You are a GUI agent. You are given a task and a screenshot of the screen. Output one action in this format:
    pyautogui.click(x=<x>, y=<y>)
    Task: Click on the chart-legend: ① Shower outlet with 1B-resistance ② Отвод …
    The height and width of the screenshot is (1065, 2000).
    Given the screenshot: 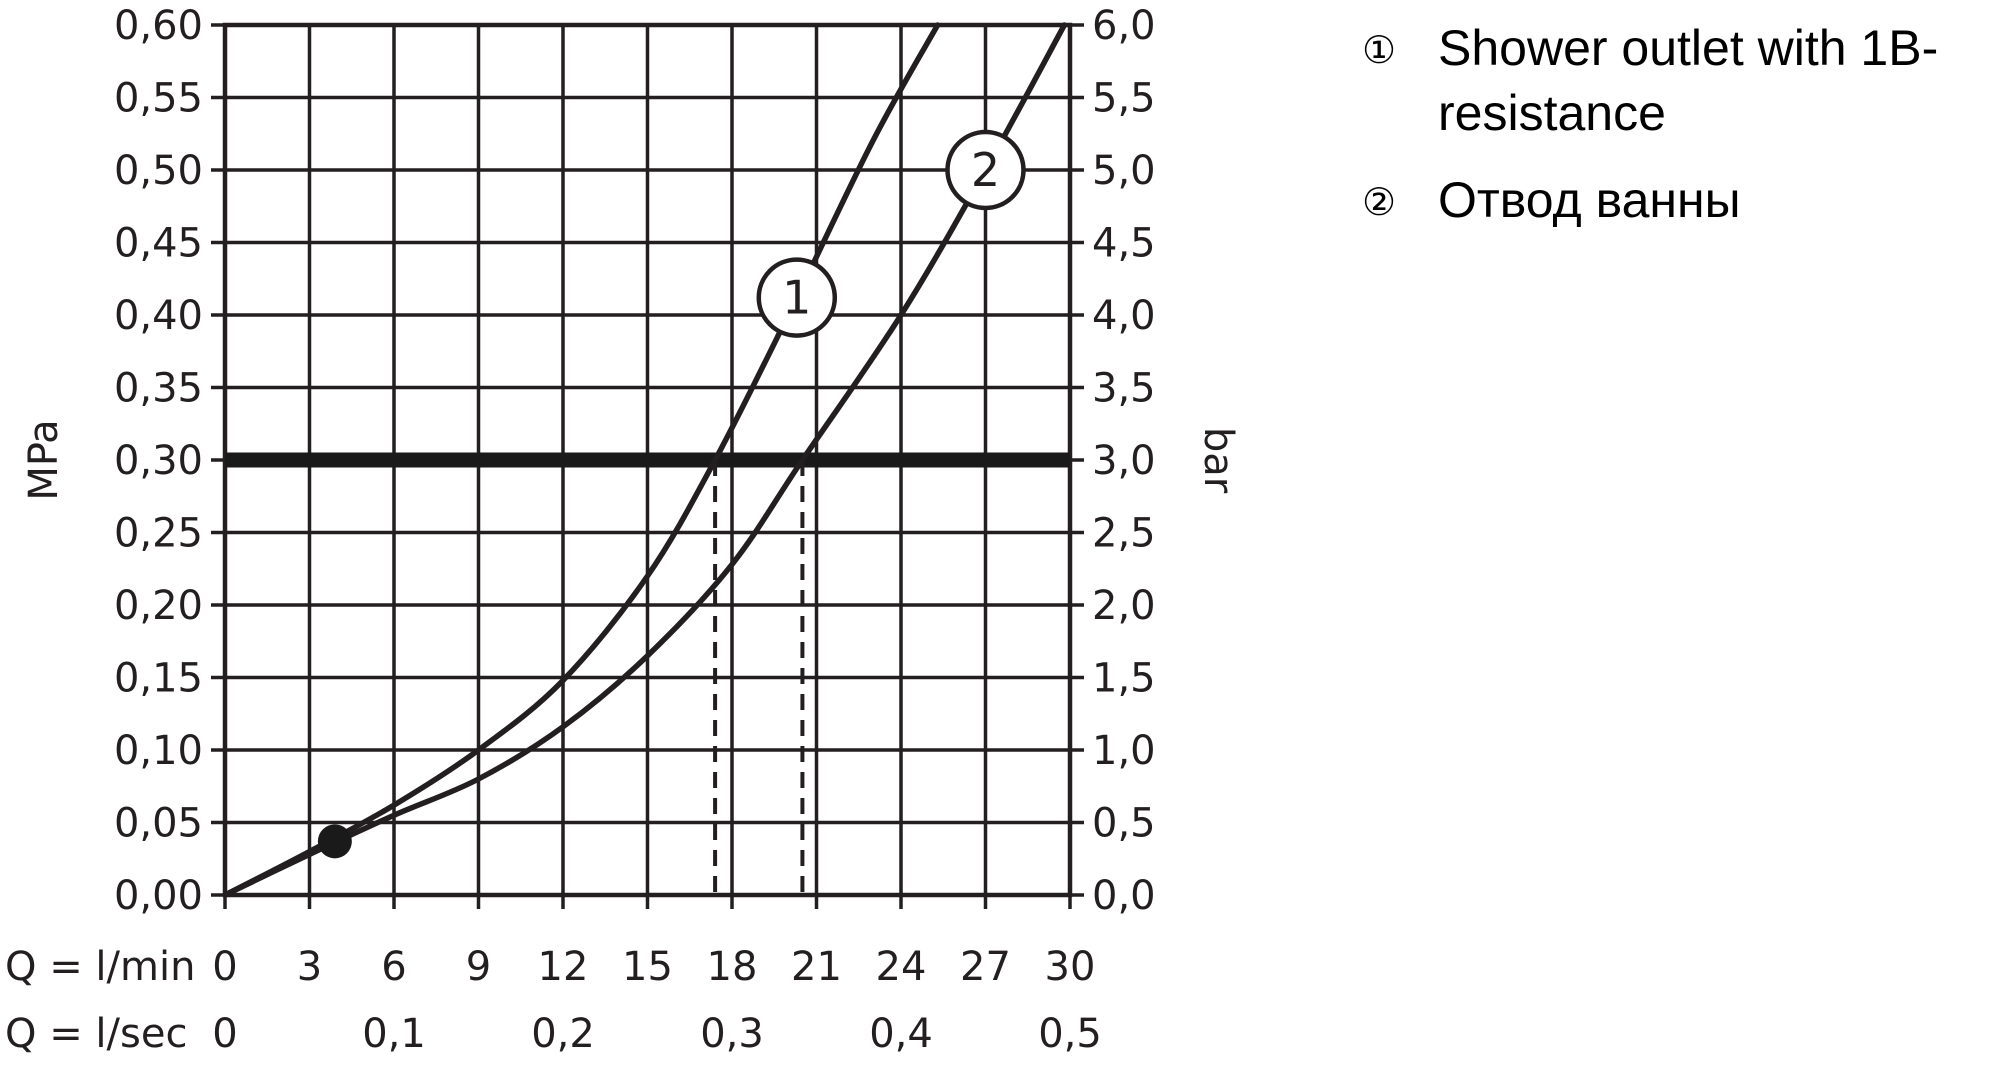 What is the action you would take?
    pyautogui.click(x=1650, y=124)
    